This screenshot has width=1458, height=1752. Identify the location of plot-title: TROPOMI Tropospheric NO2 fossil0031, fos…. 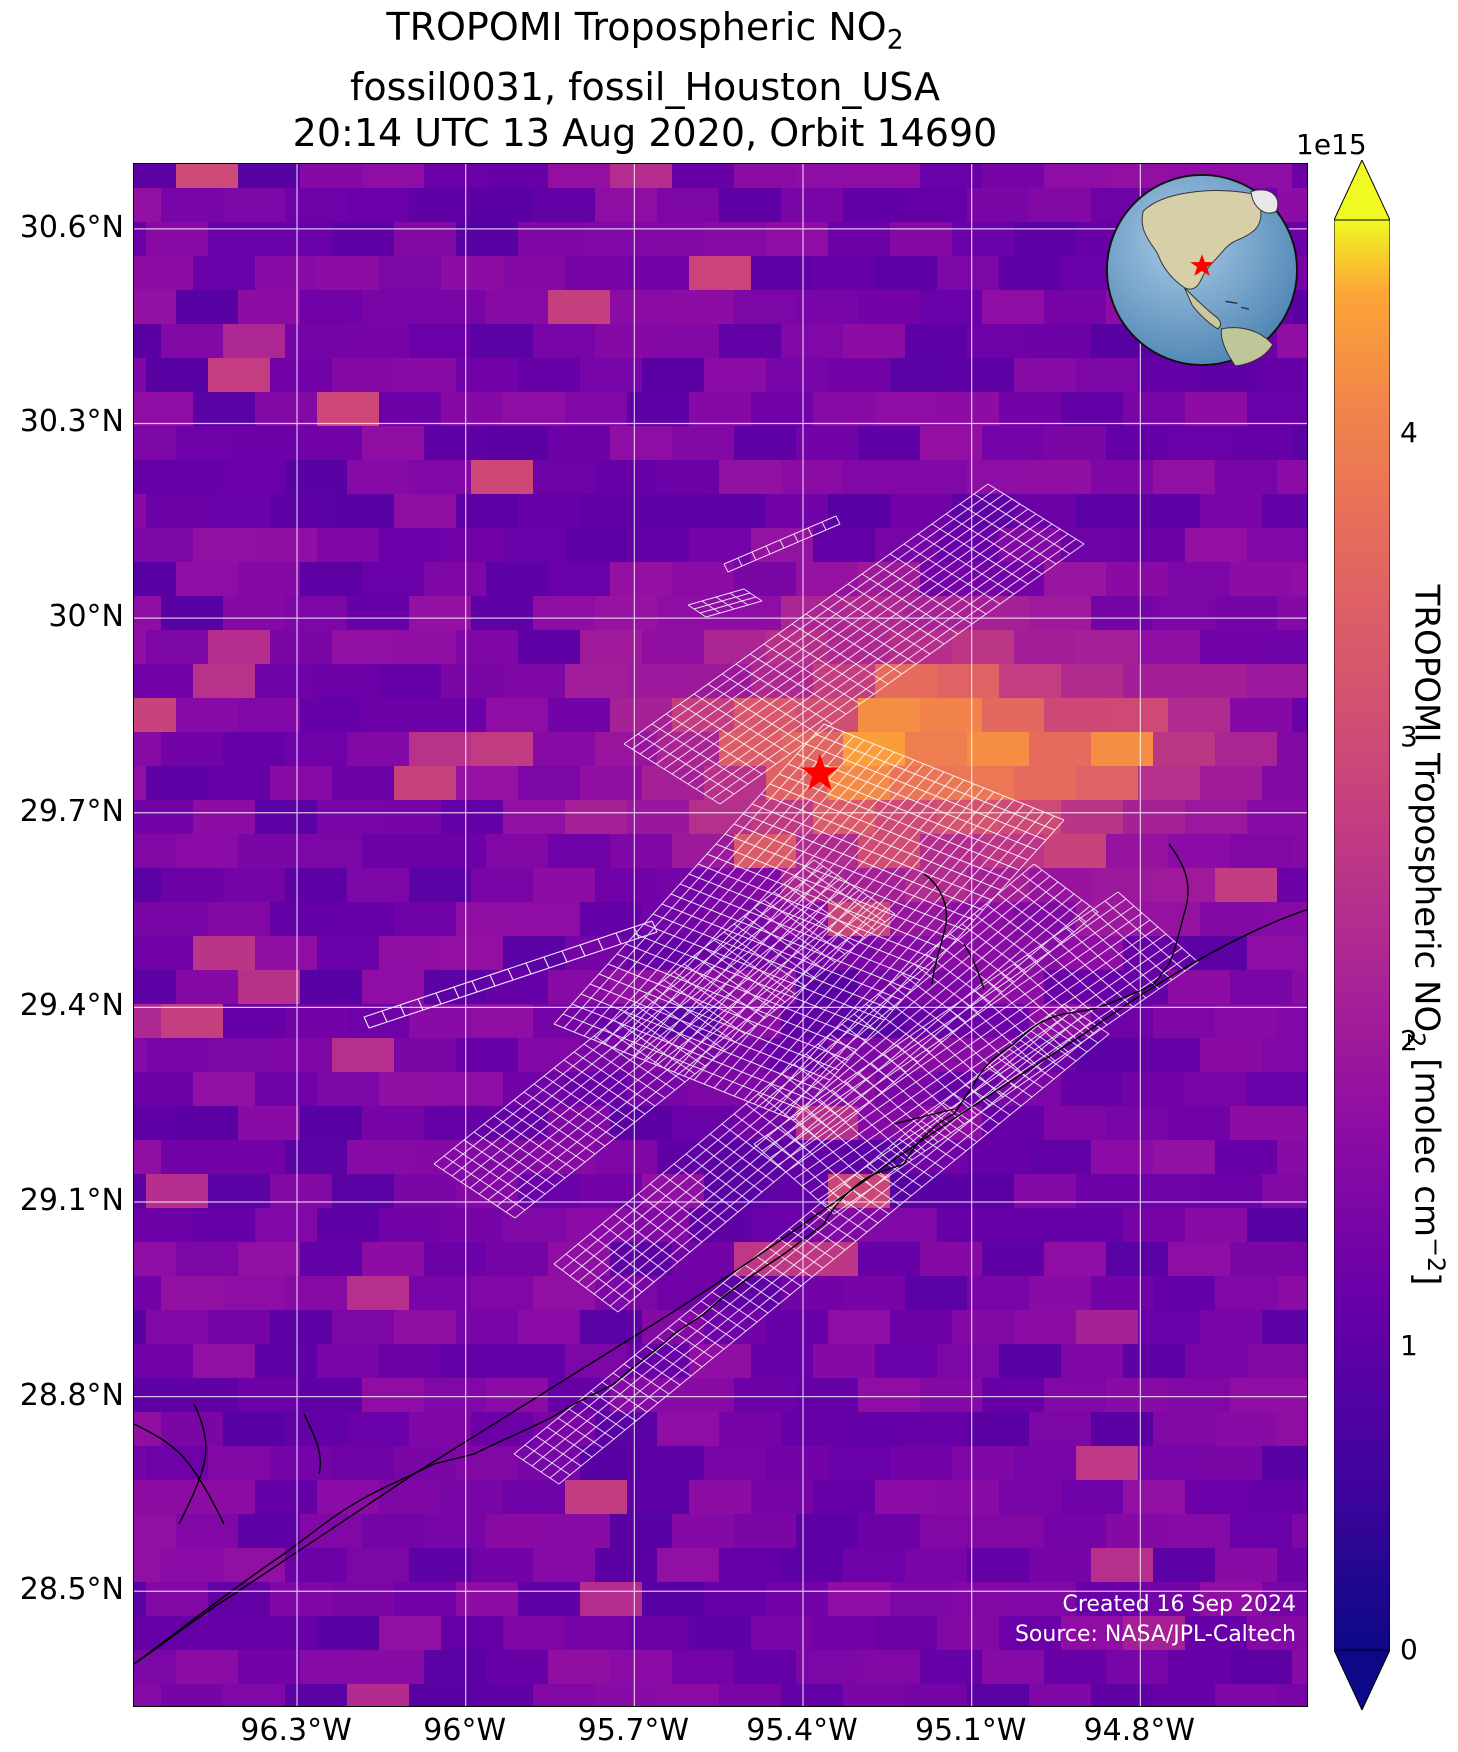
(645, 80).